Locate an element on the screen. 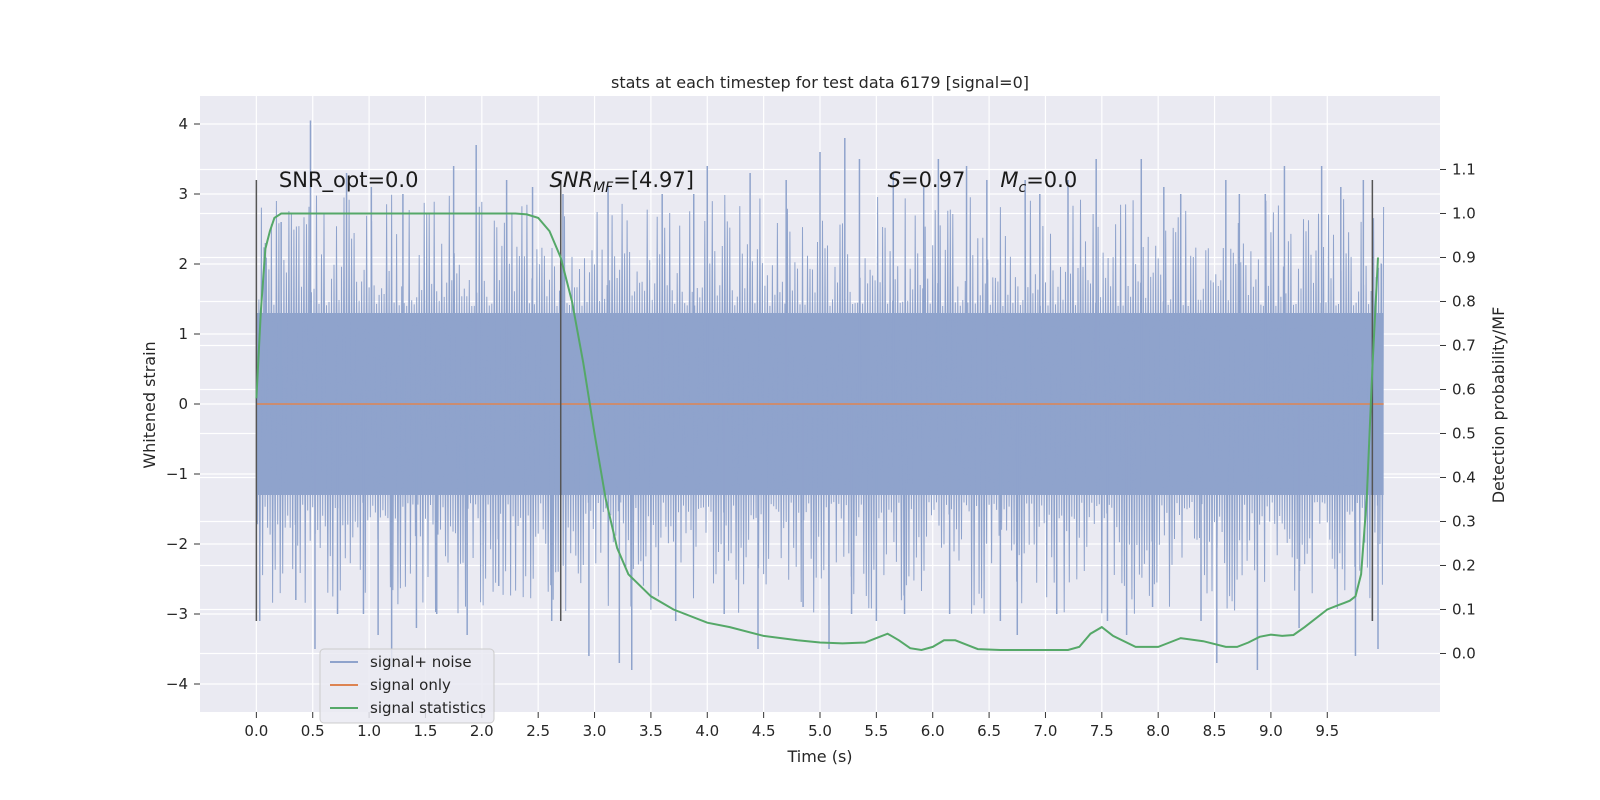 The image size is (1600, 800). y-axis-label: Whitened strain is located at coordinates (149, 404).